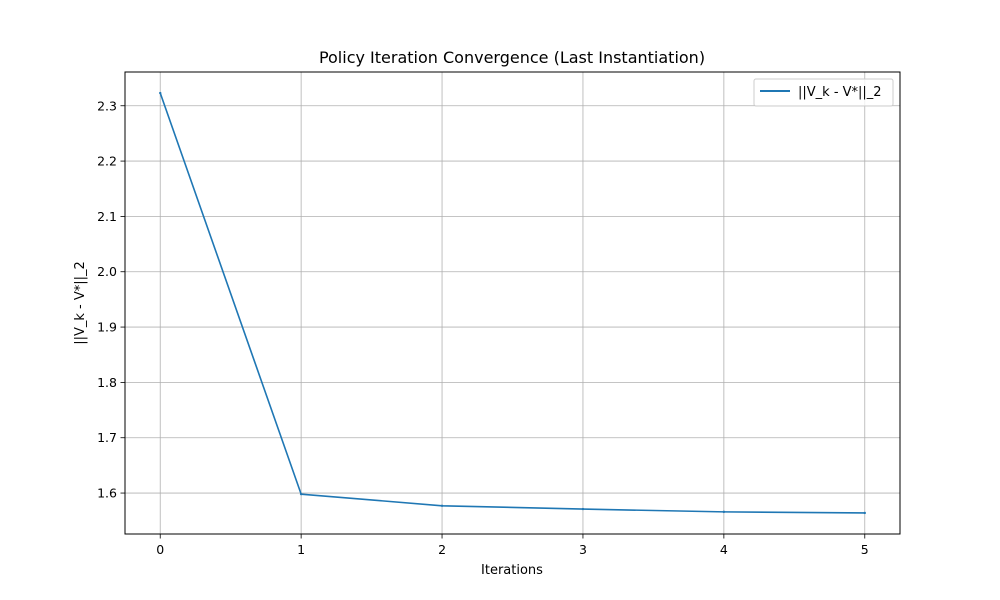 This screenshot has height=600, width=1000. Describe the element at coordinates (107, 105) in the screenshot. I see `y-tick-label: 2.3` at that location.